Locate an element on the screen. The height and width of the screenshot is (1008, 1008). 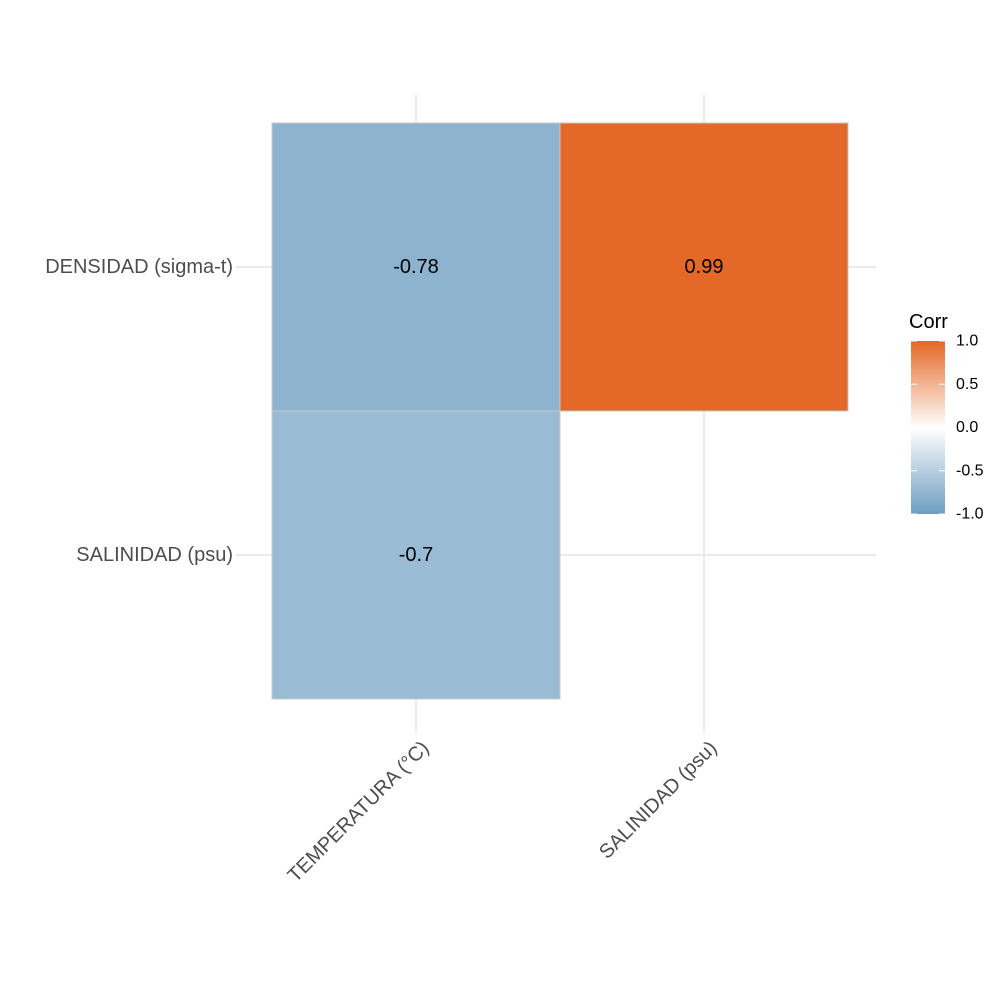
legend: Corr 1.0 0.5 0.0 -0.5 -1.0 is located at coordinates (946, 417).